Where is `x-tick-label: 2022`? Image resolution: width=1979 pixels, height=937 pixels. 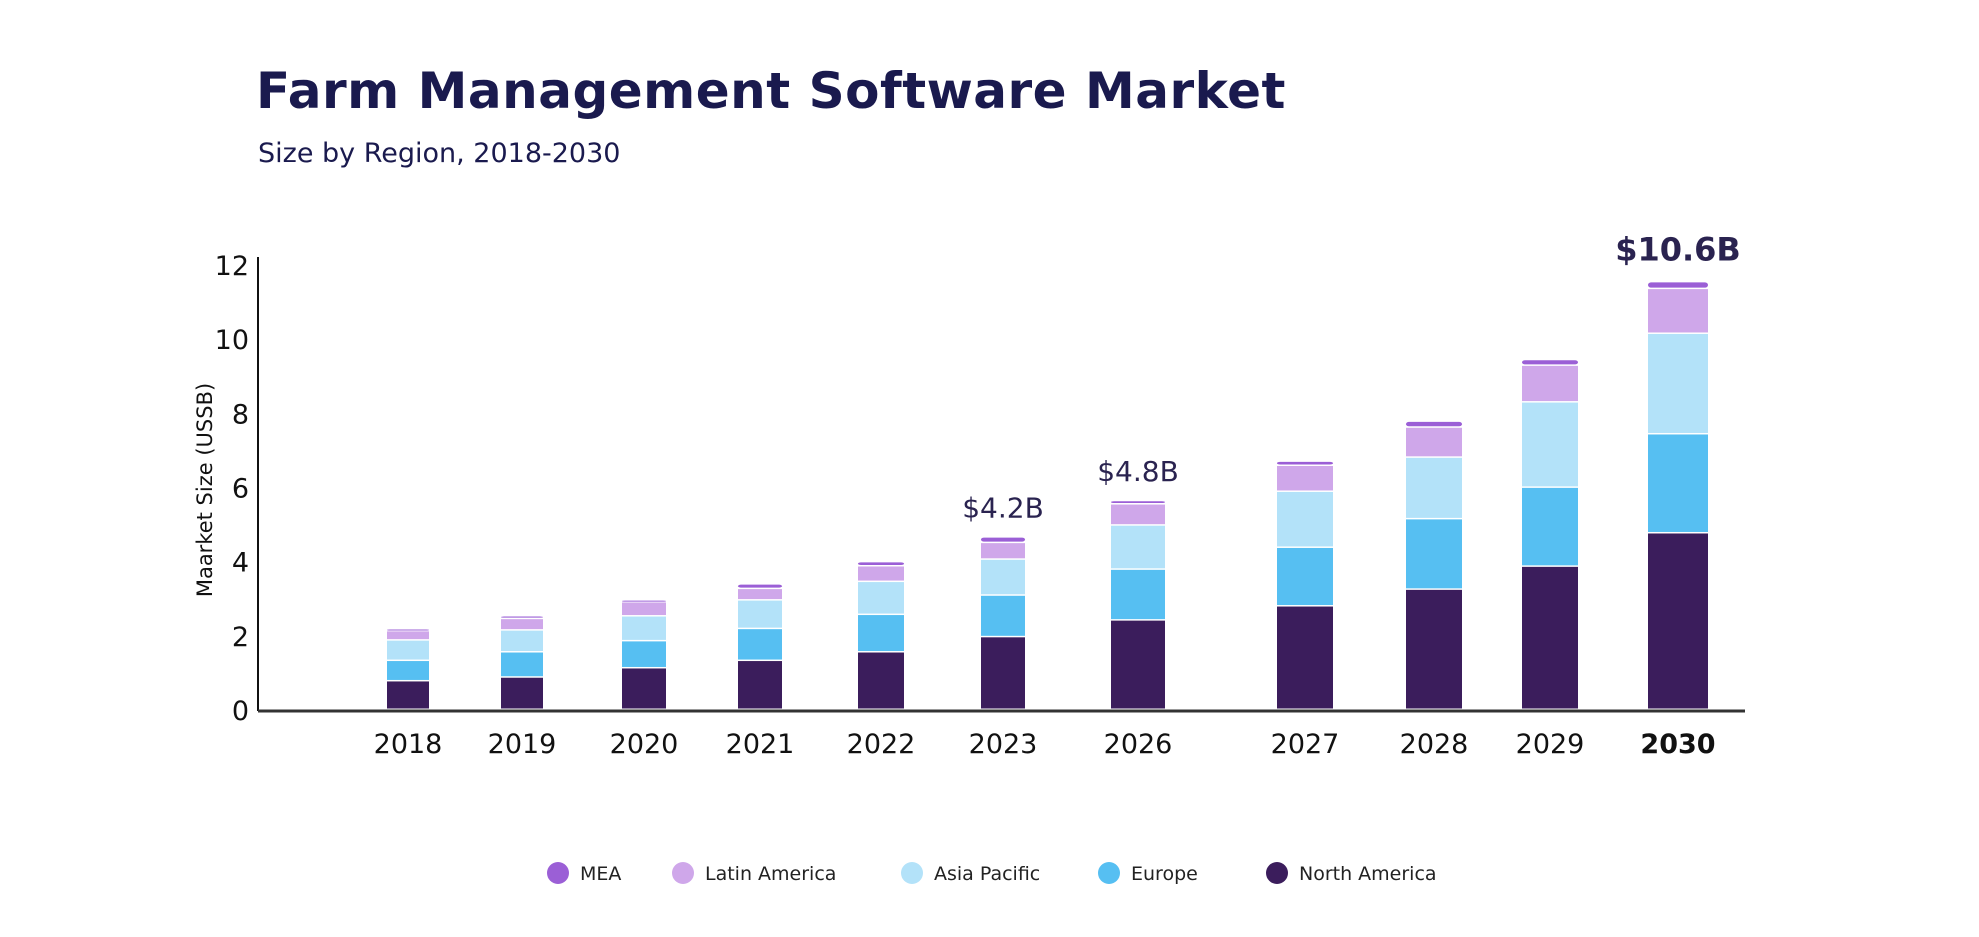 x-tick-label: 2022 is located at coordinates (881, 744).